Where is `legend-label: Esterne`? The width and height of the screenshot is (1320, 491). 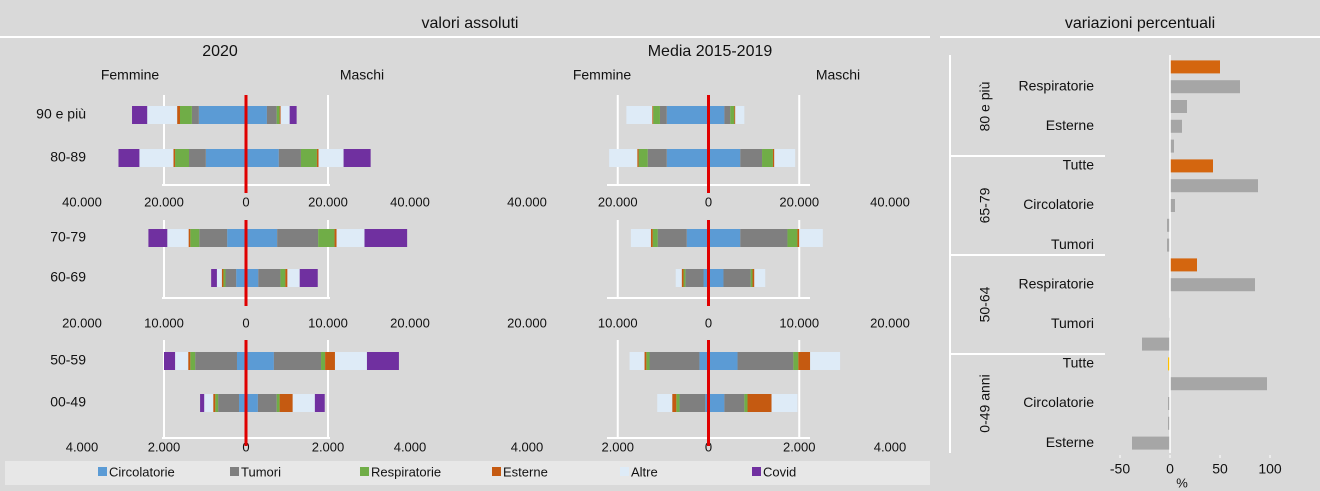
legend-label: Esterne is located at coordinates (525, 471).